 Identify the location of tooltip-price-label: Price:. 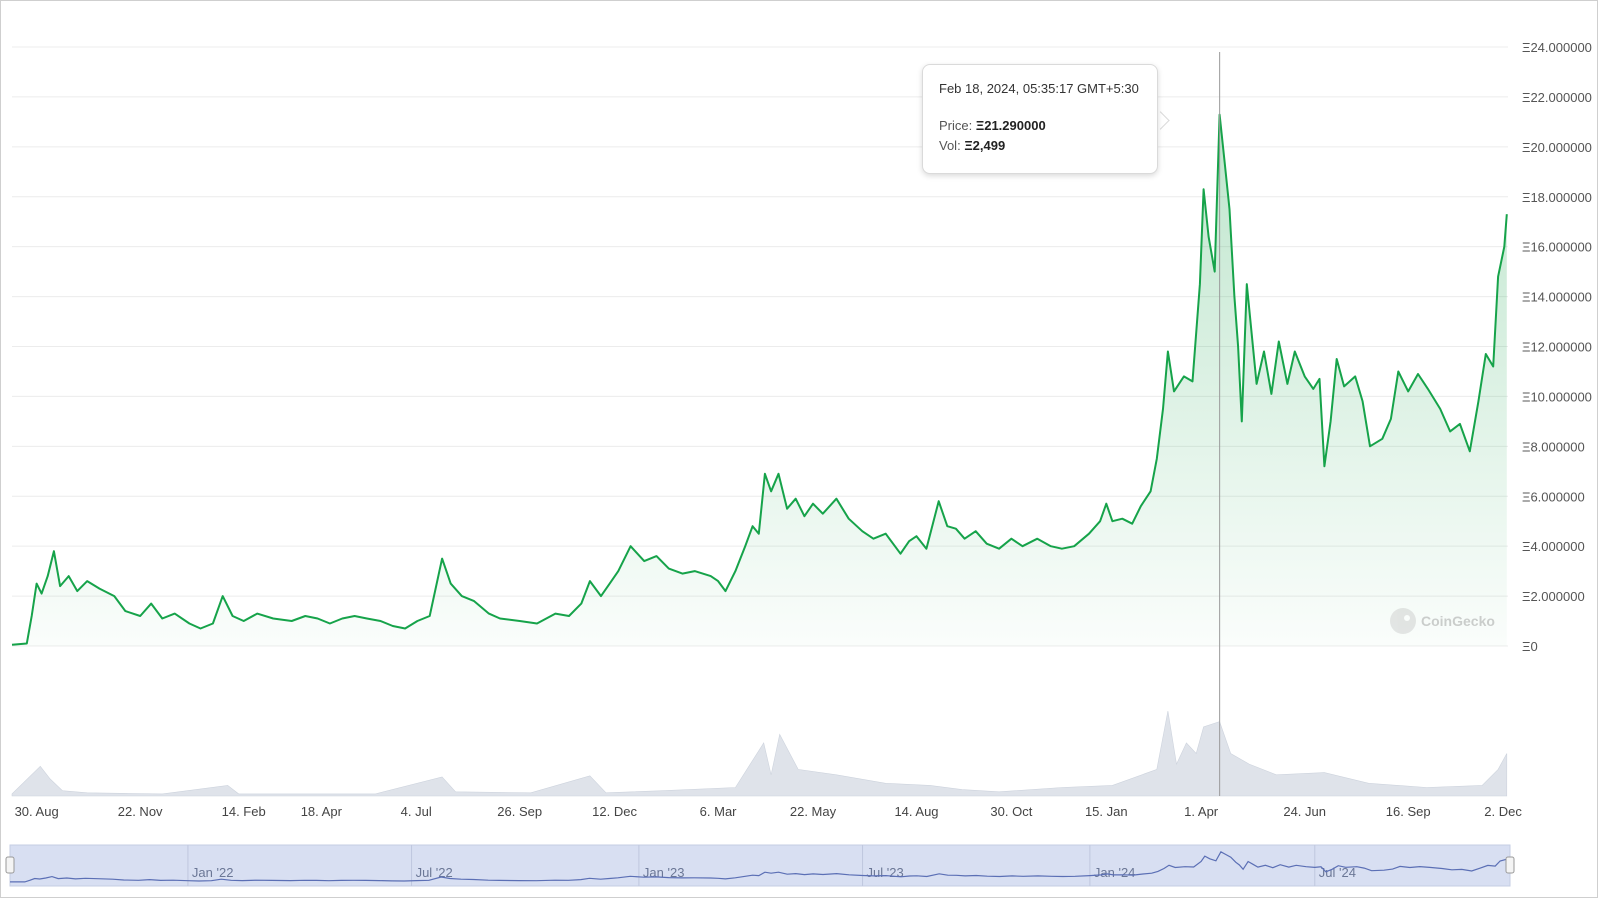
(956, 125).